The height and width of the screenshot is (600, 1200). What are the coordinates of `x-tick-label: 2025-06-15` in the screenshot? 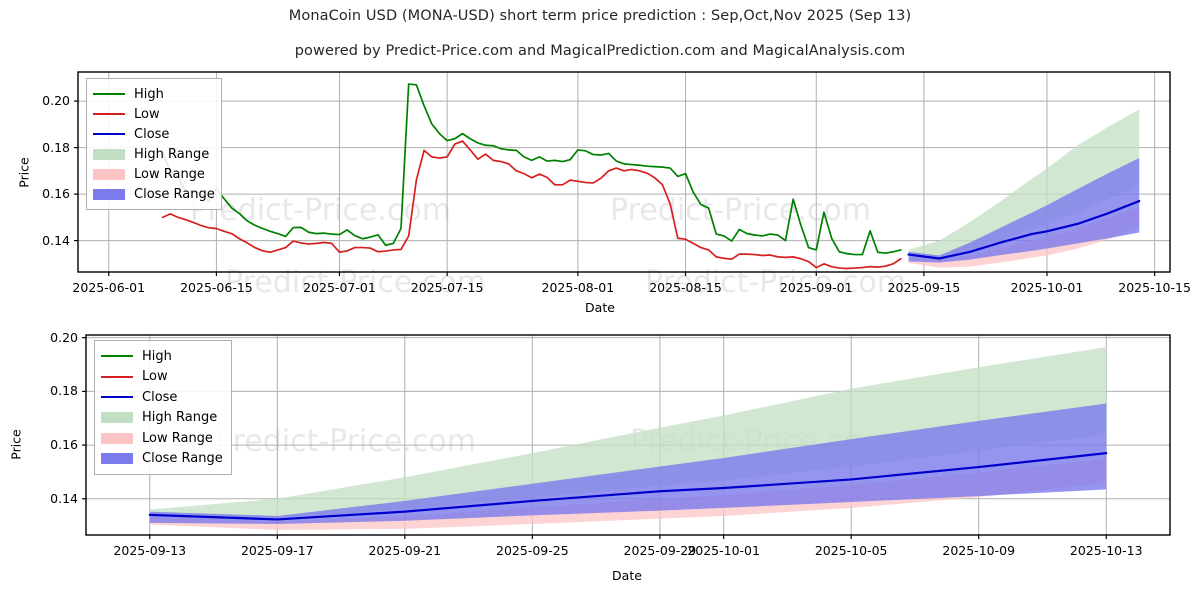 It's located at (216, 287).